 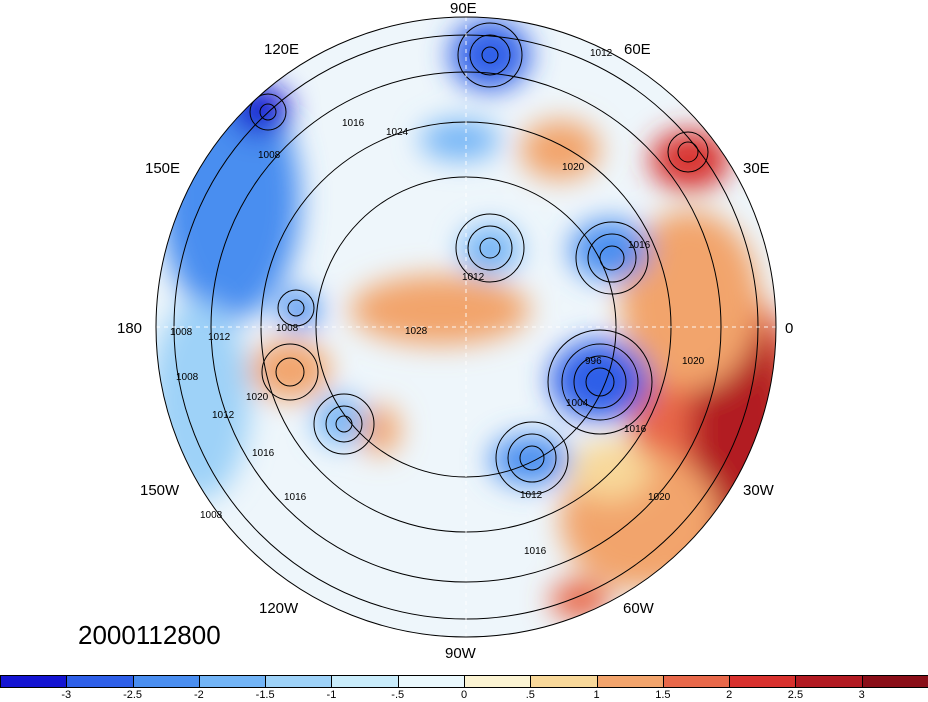 What do you see at coordinates (149, 635) in the screenshot?
I see `timestamp-label: 2000112800` at bounding box center [149, 635].